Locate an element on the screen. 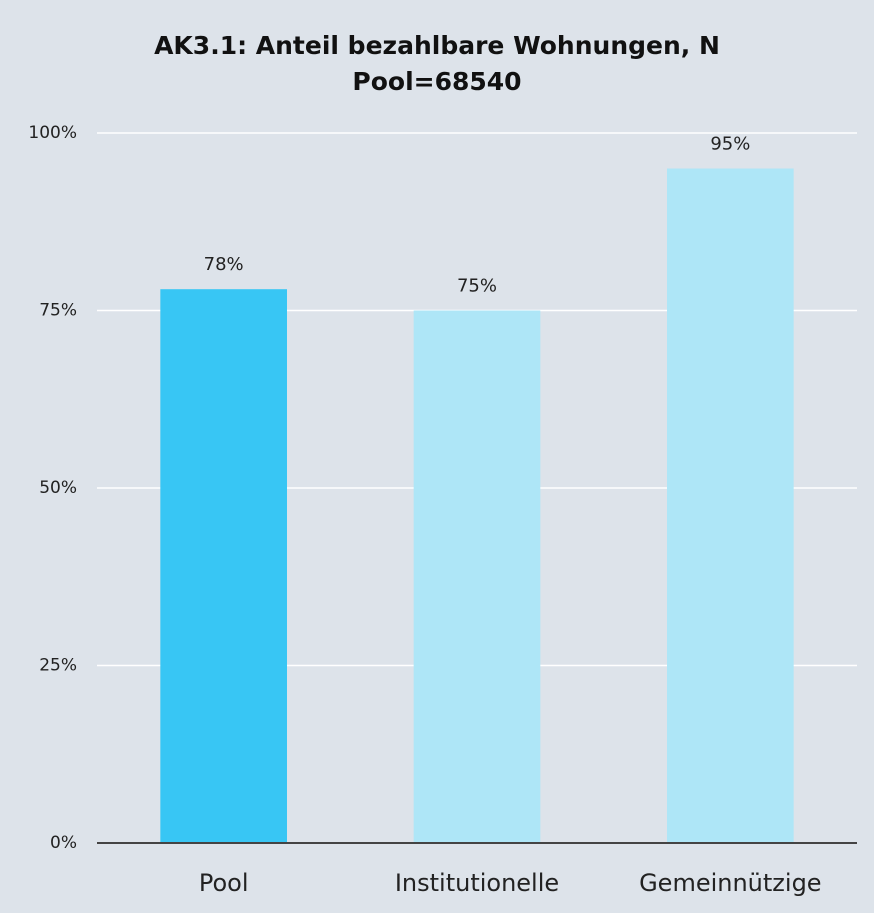 This screenshot has height=913, width=874. y-tick-label: 50% is located at coordinates (58, 488).